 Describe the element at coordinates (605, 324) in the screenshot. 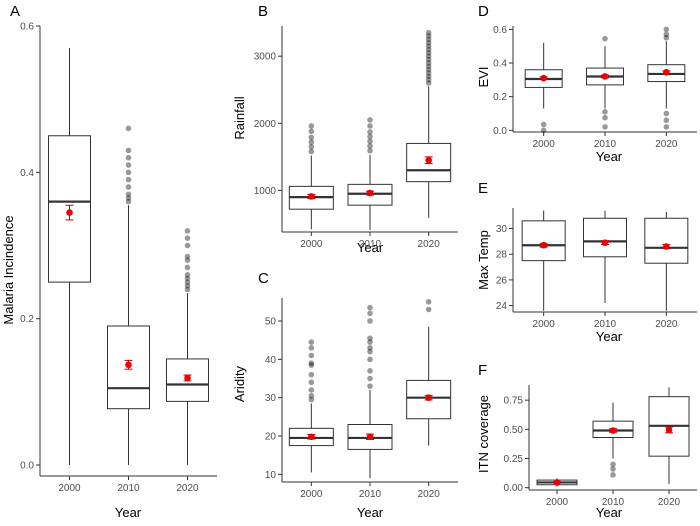

I see `panel-e-x-tick-label: 2010` at that location.